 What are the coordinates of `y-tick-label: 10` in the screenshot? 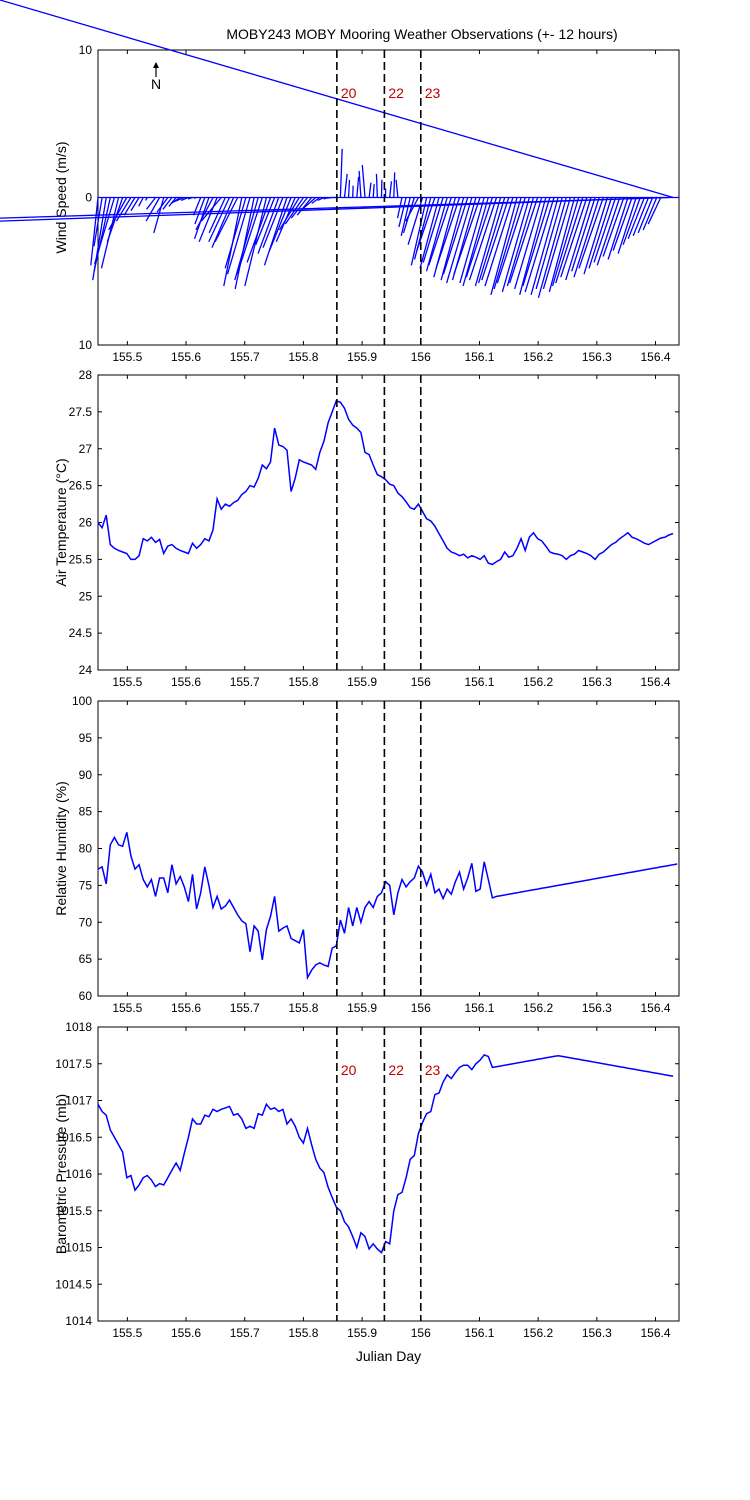 It's located at (86, 345).